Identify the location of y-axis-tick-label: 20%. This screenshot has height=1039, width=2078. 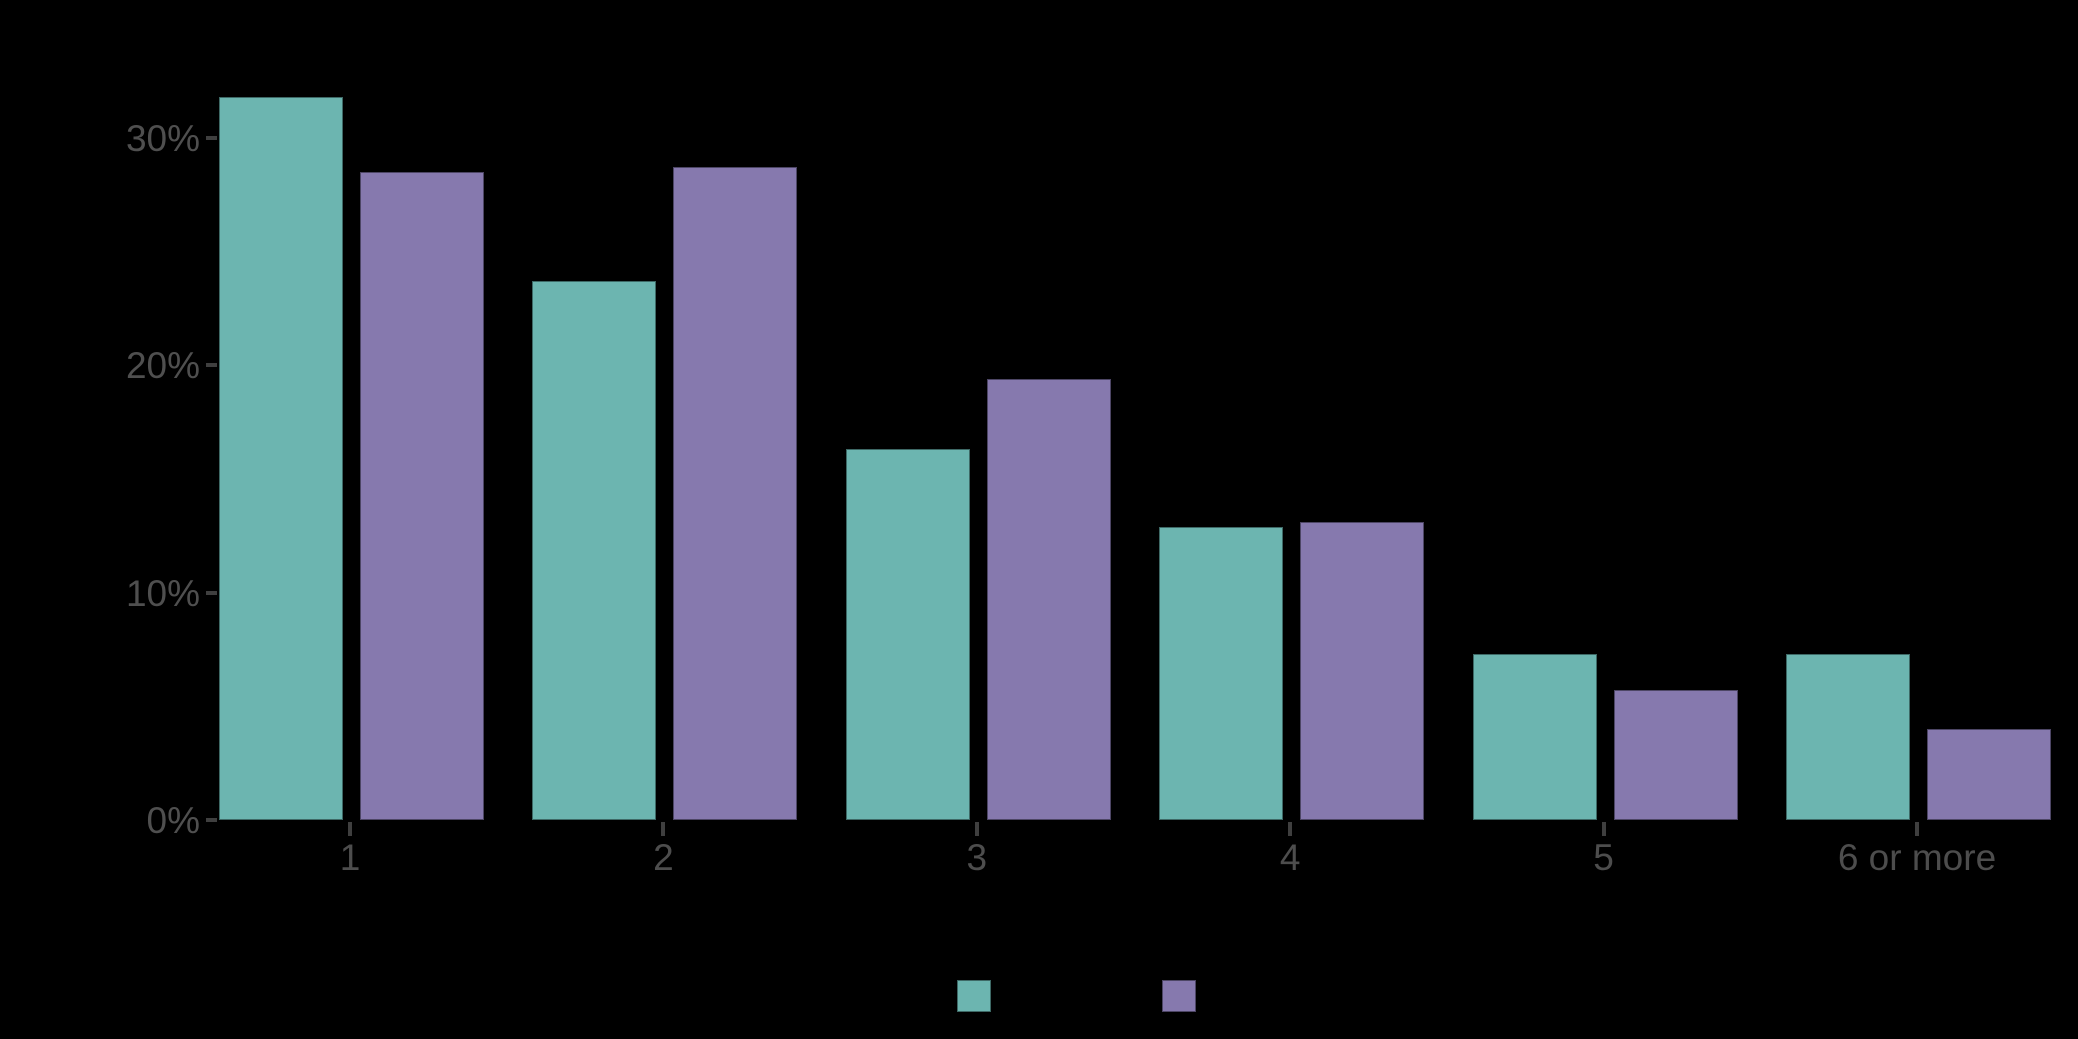
(162, 365).